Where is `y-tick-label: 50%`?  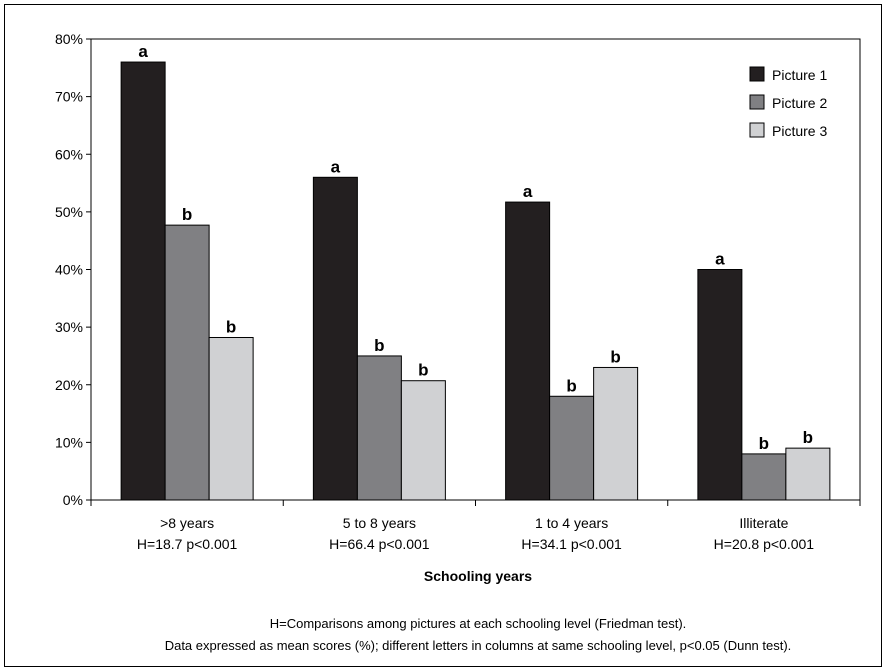 y-tick-label: 50% is located at coordinates (69, 212).